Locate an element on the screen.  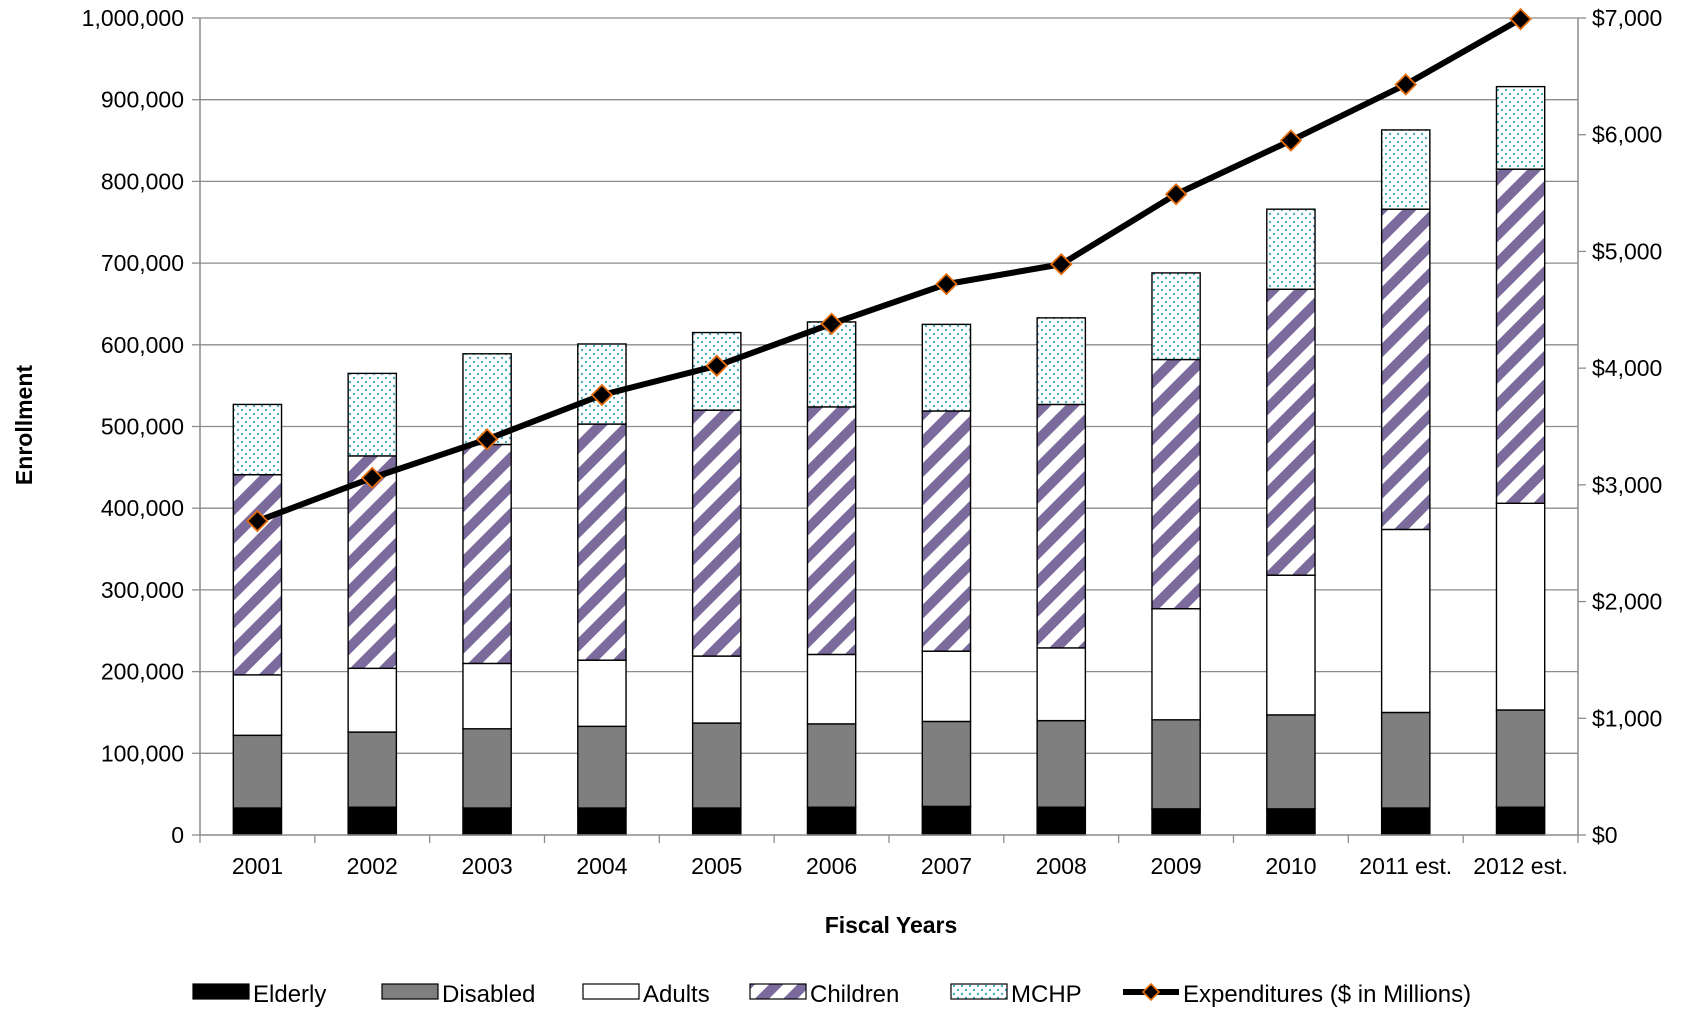
legend-label-disabled: Disabled is located at coordinates (488, 994).